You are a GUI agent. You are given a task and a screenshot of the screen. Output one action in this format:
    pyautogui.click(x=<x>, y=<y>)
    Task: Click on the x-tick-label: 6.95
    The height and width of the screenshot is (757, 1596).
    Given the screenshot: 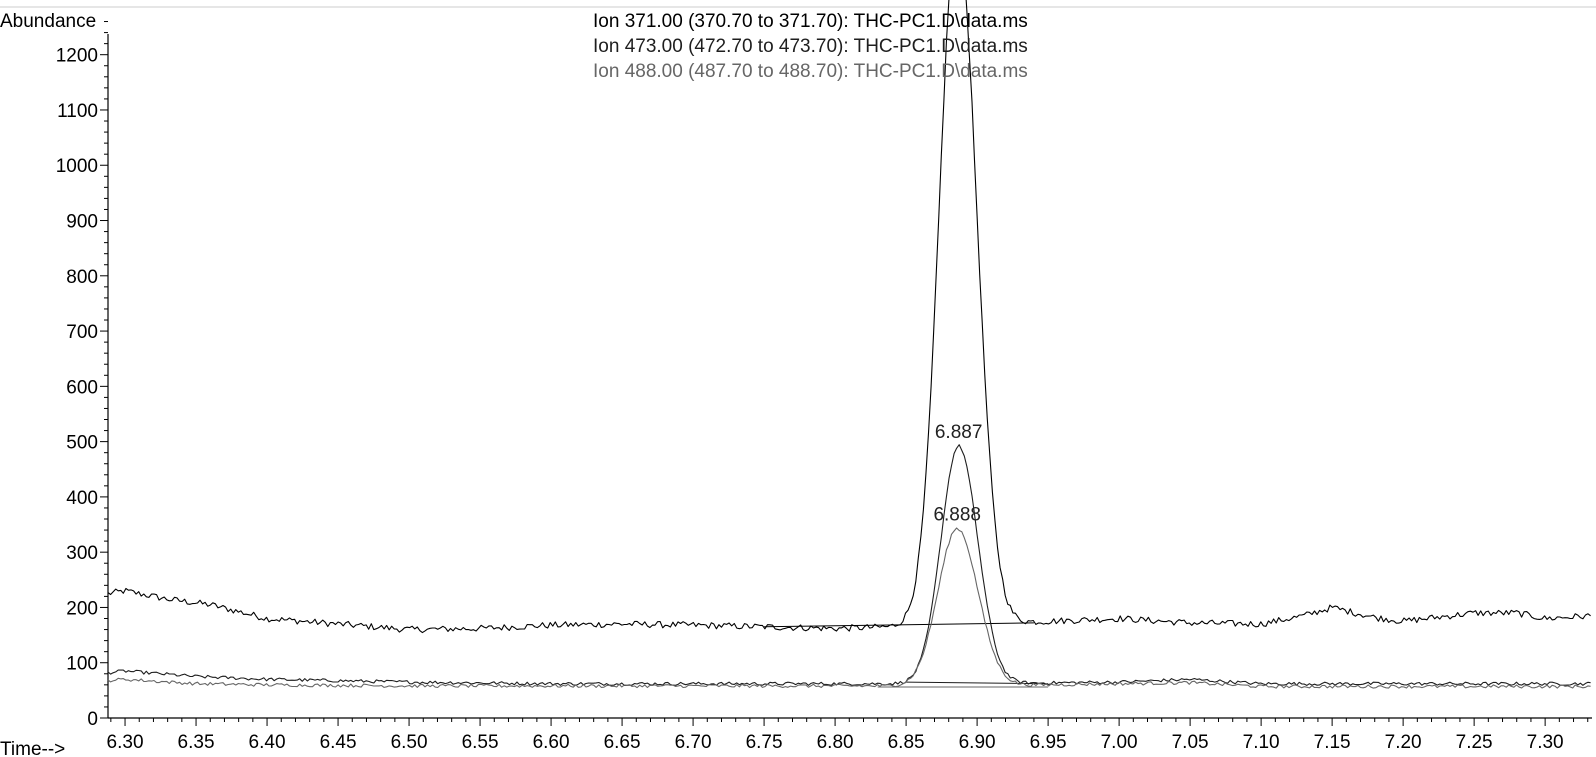 What is the action you would take?
    pyautogui.click(x=1048, y=742)
    